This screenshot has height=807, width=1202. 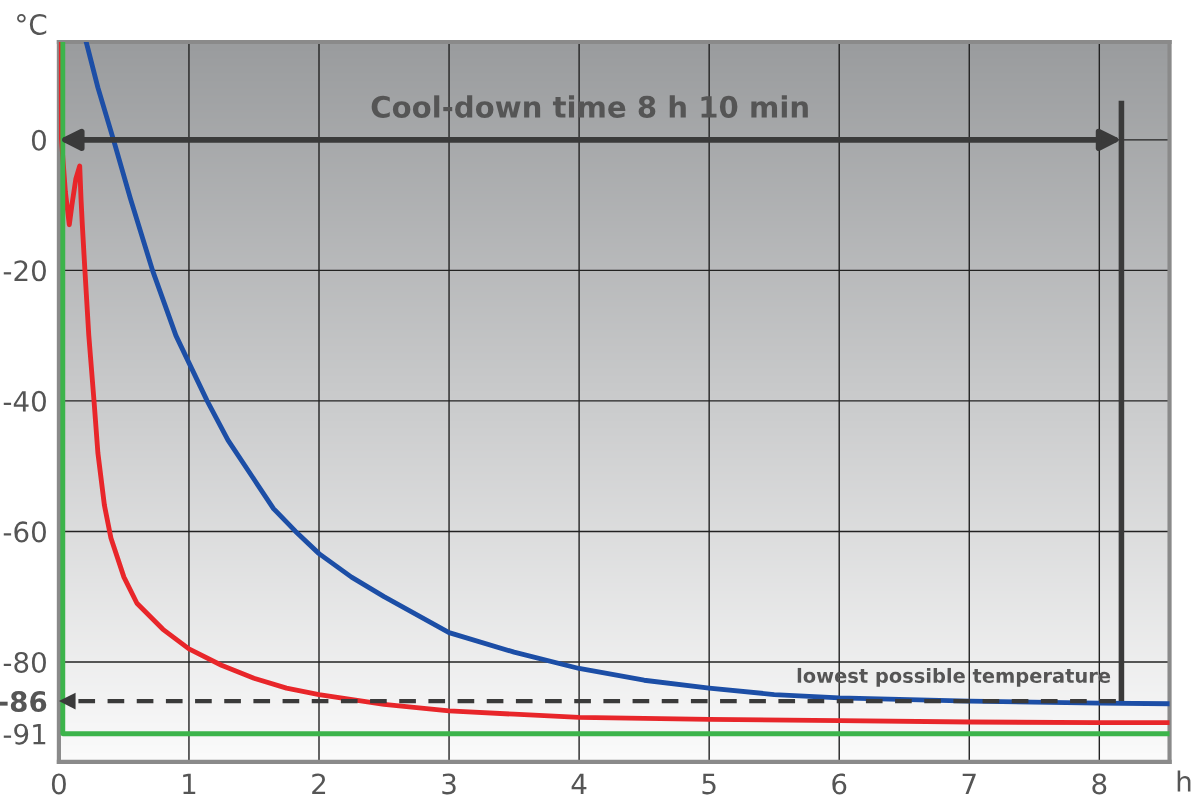 What do you see at coordinates (38, 140) in the screenshot?
I see `y-tick-label: 0` at bounding box center [38, 140].